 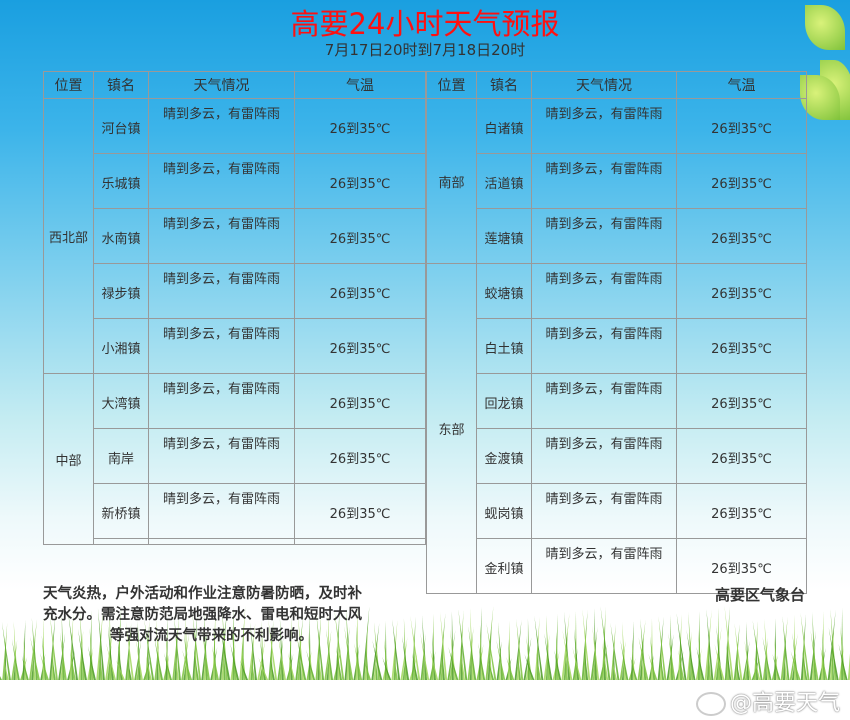 What do you see at coordinates (504, 181) in the screenshot?
I see `town-name: 活道镇` at bounding box center [504, 181].